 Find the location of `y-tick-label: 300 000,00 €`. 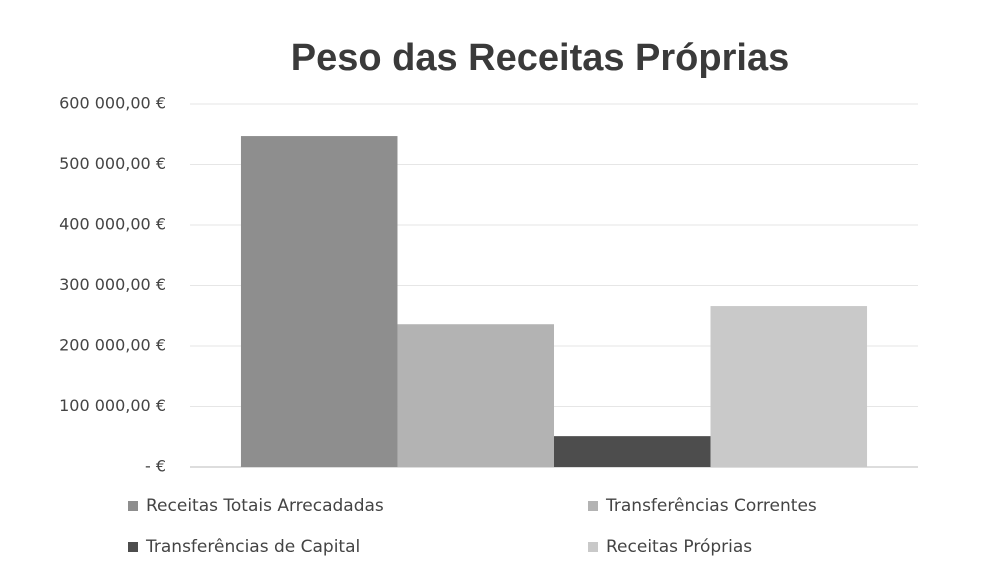

y-tick-label: 300 000,00 € is located at coordinates (112, 284).